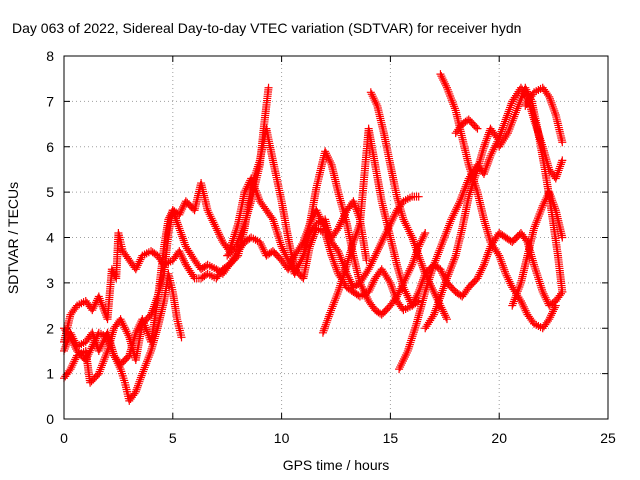 The image size is (640, 480). What do you see at coordinates (50, 56) in the screenshot?
I see `y-tick-label: 8` at bounding box center [50, 56].